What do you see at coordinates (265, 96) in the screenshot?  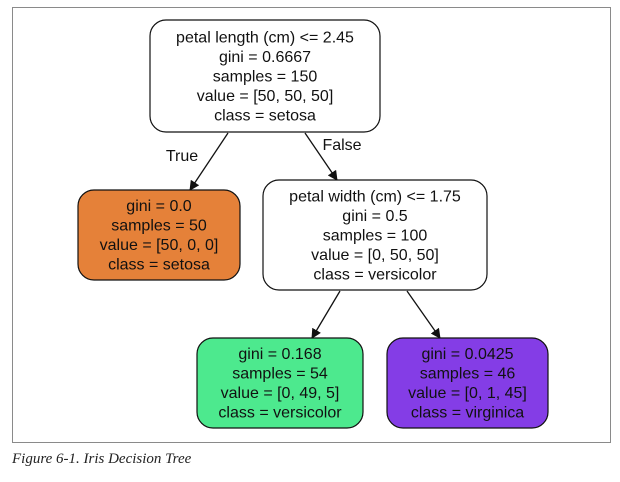 I see `node-line: value = [50, 50, 50]` at bounding box center [265, 96].